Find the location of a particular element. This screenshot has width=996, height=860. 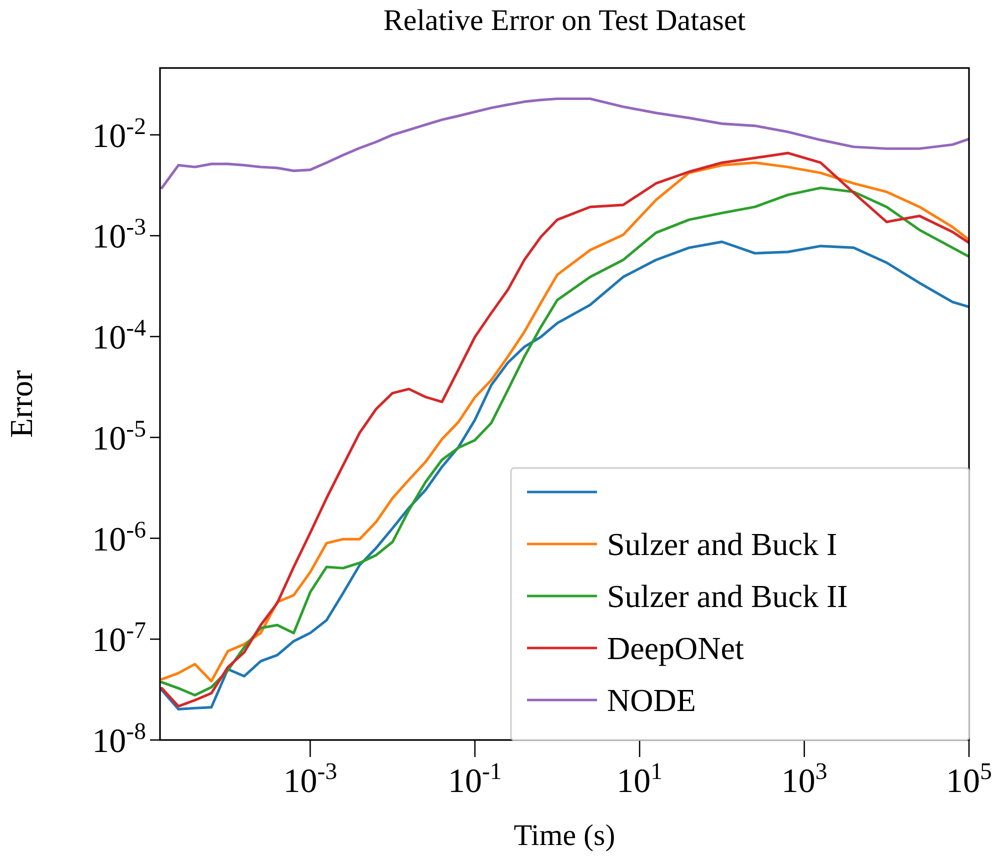

y-tick-label: 10$^{-6}$ is located at coordinates (119, 537).